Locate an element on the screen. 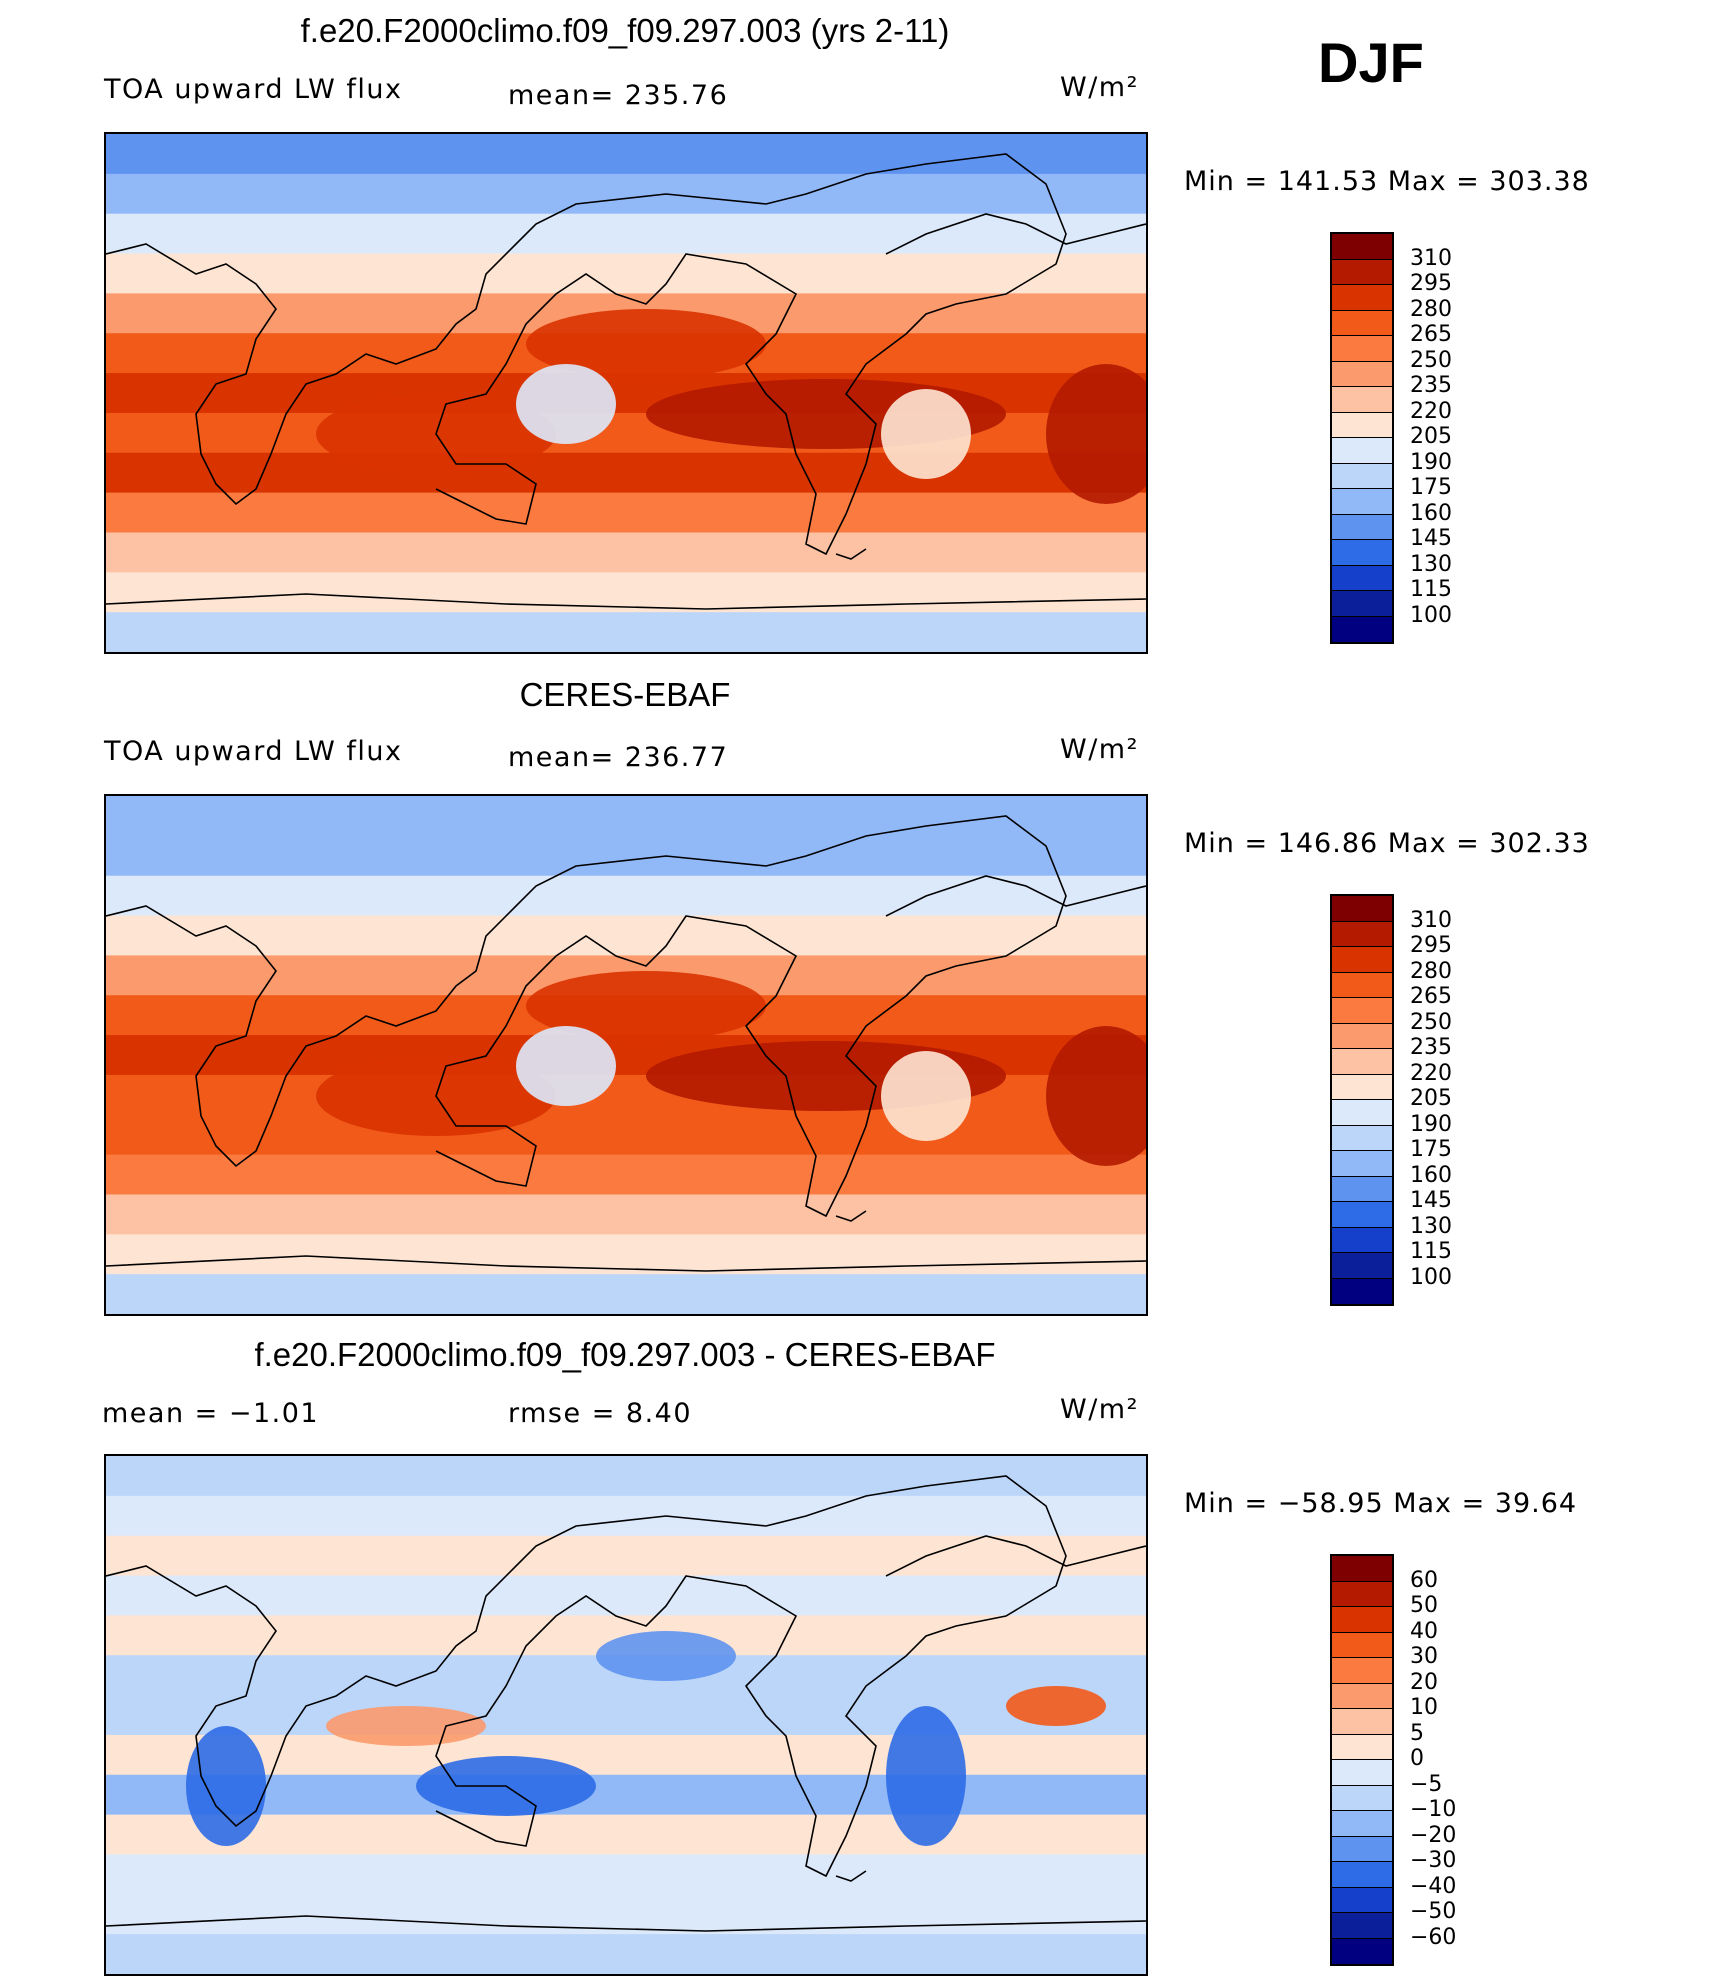 This screenshot has width=1710, height=1978. colorbar-tick-label: 20 is located at coordinates (1424, 1682).